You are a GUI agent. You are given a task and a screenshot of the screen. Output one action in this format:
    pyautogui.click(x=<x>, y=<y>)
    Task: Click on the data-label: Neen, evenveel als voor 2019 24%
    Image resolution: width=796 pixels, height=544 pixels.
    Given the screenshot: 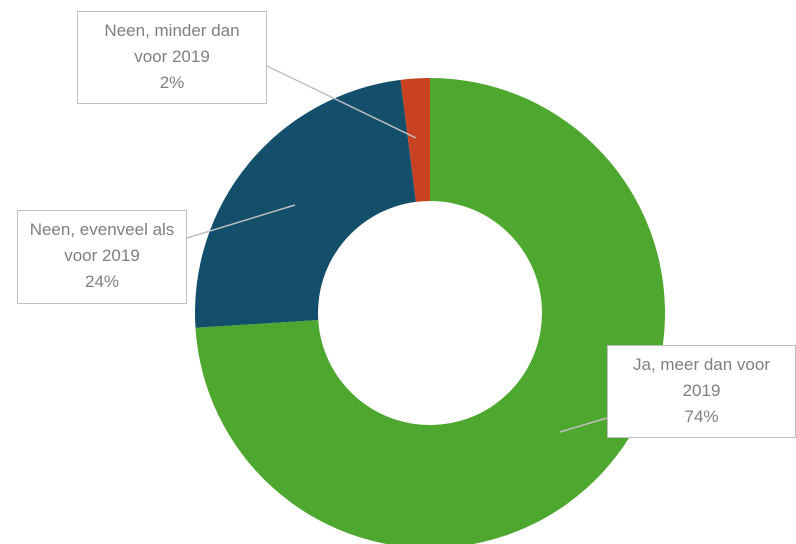 What is the action you would take?
    pyautogui.click(x=102, y=257)
    